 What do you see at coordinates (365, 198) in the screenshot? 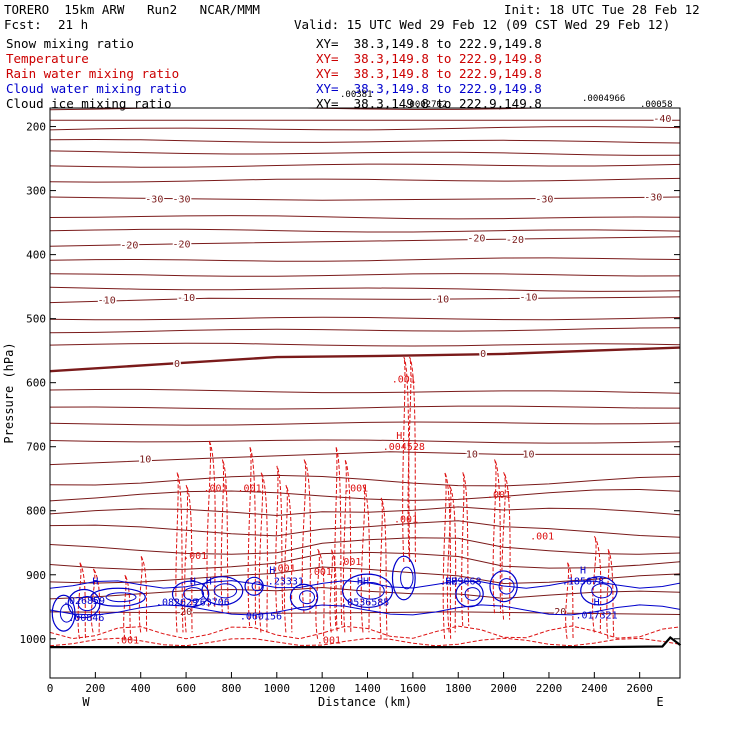
I see `isotherm--30` at bounding box center [365, 198].